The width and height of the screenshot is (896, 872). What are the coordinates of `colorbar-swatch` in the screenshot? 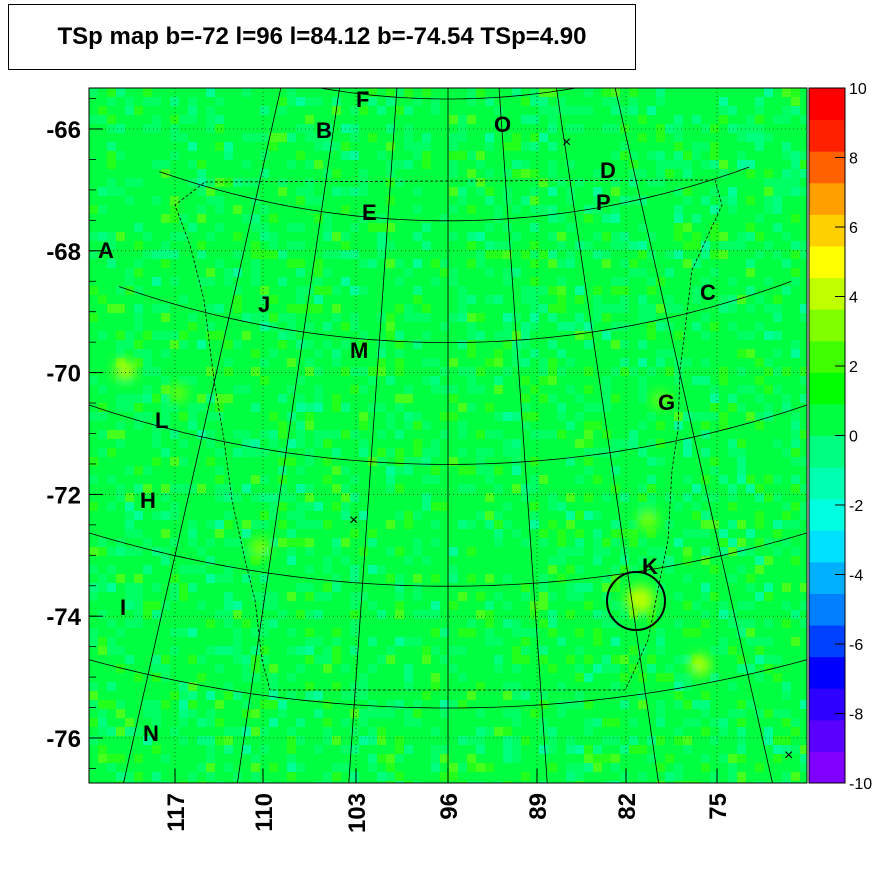 It's located at (827, 198).